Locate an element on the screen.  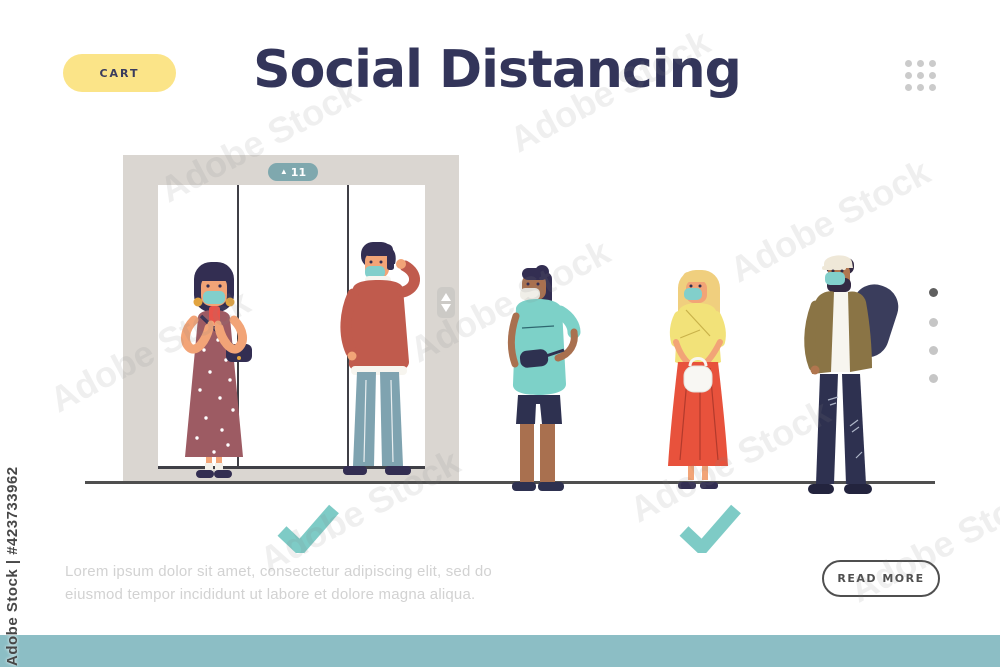
call-up-icon is located at coordinates (446, 297).